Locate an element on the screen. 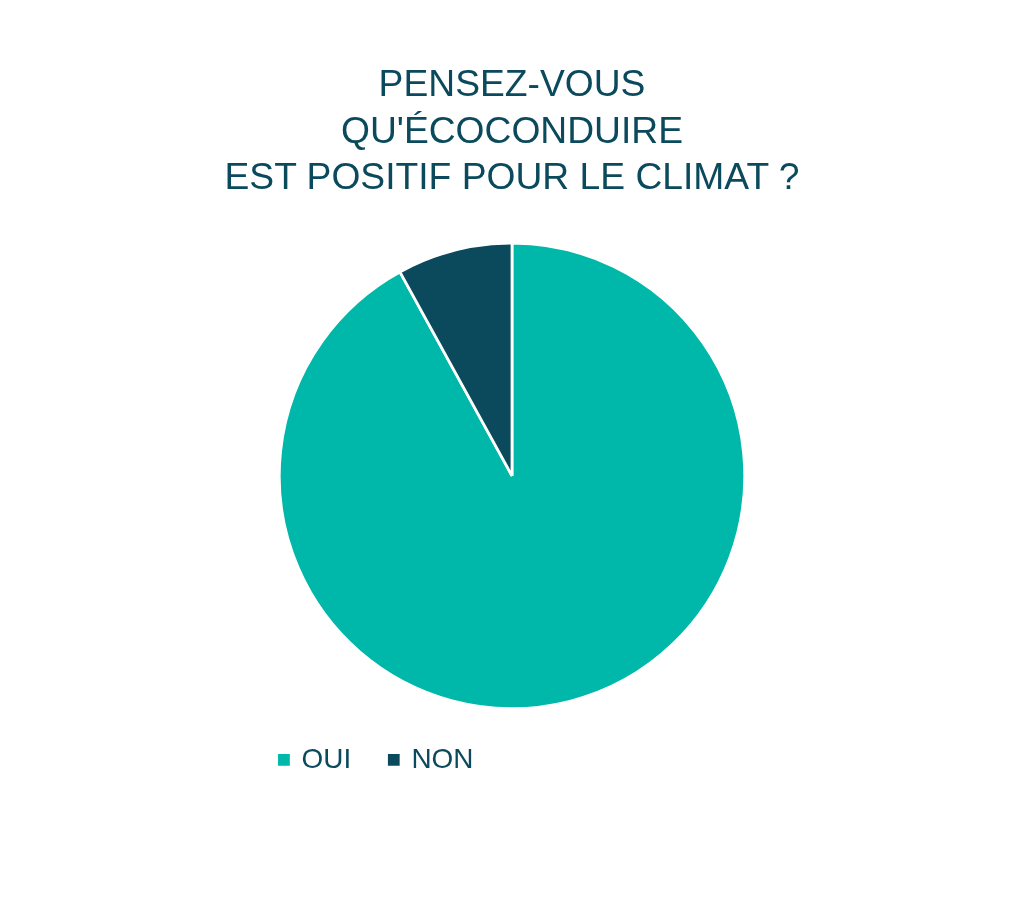 The image size is (1024, 911). legend-label: OUI is located at coordinates (326, 759).